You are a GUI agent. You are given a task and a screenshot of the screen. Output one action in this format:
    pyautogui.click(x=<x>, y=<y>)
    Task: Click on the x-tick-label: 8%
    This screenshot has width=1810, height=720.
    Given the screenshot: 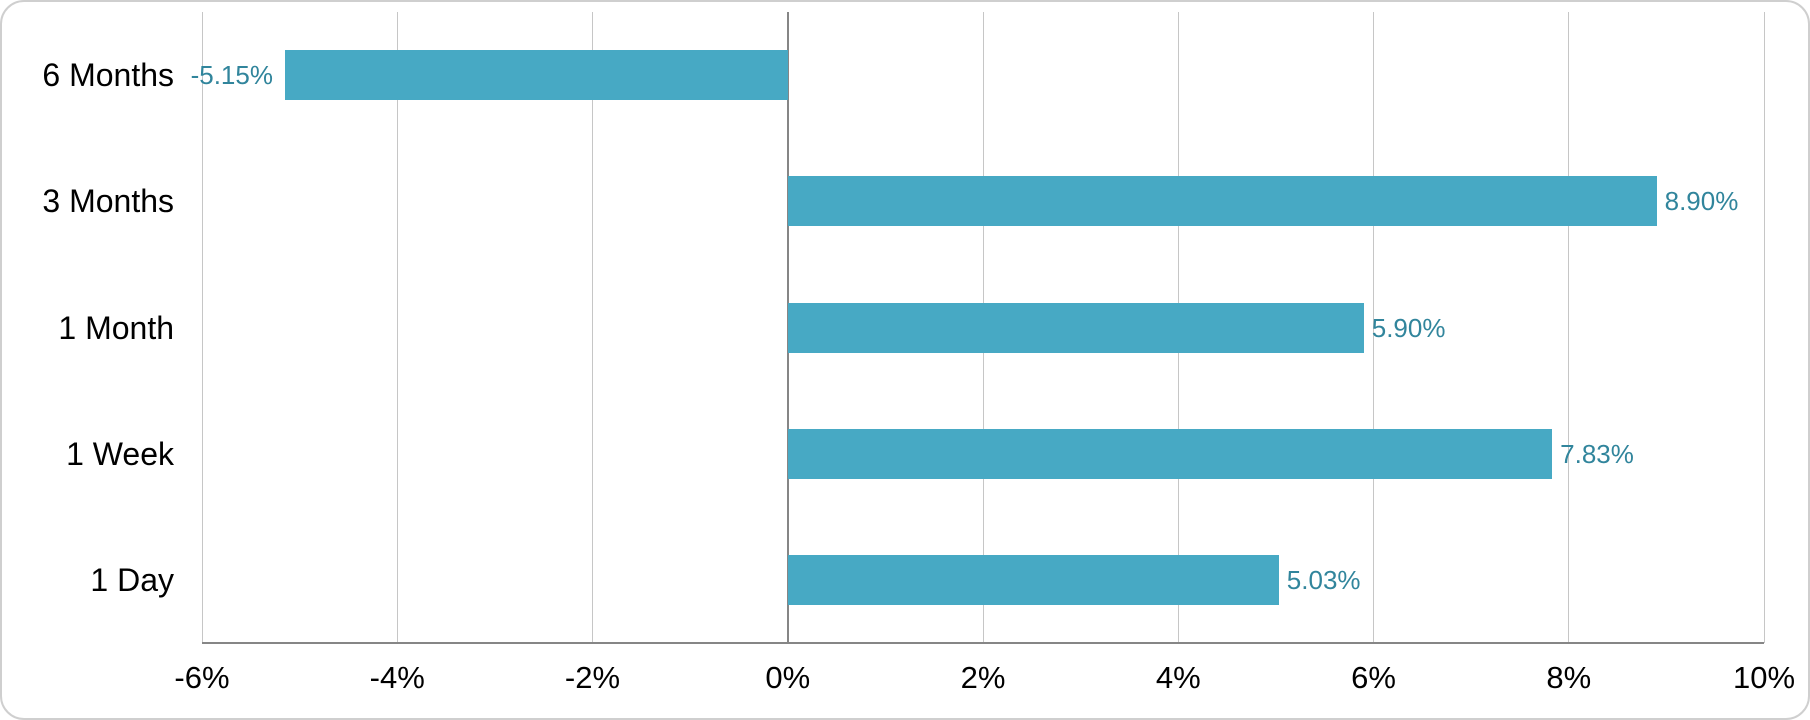 What is the action you would take?
    pyautogui.click(x=1569, y=677)
    